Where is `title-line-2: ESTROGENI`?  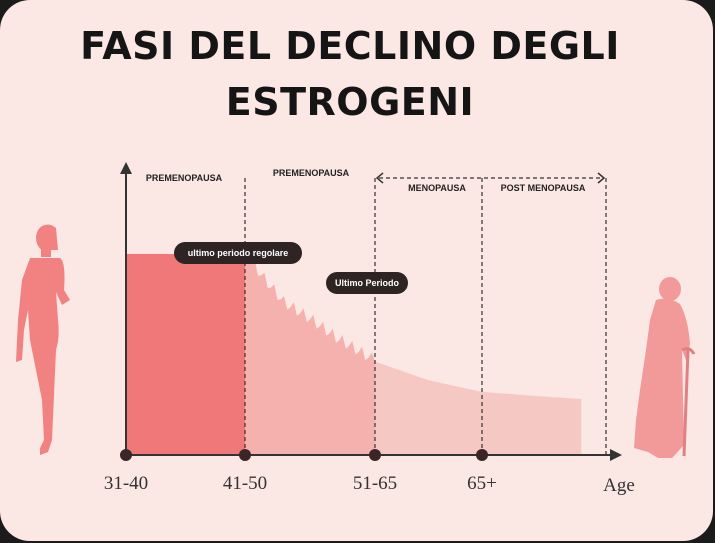
title-line-2: ESTROGENI is located at coordinates (350, 102).